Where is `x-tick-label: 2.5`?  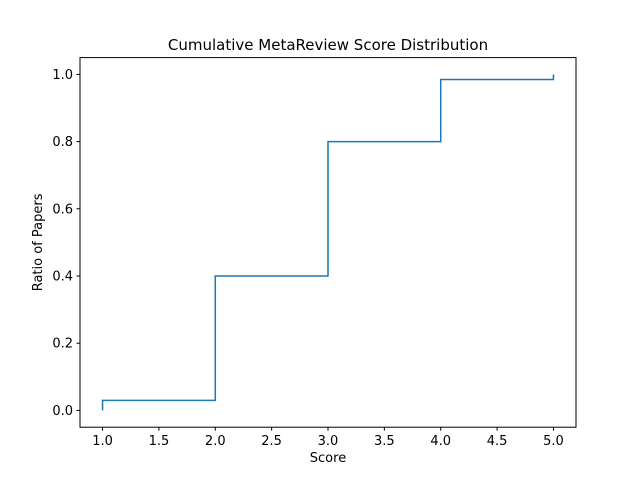
x-tick-label: 2.5 is located at coordinates (271, 441).